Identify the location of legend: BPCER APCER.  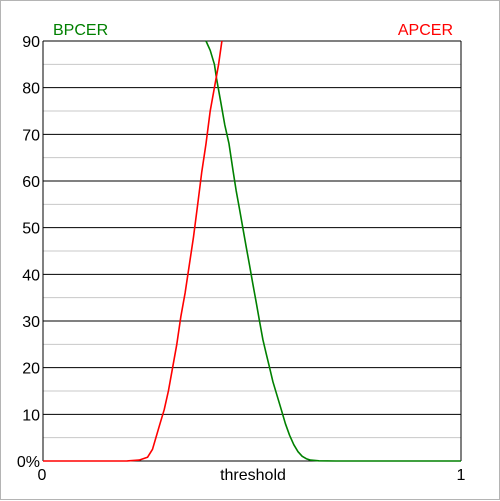
(253, 30).